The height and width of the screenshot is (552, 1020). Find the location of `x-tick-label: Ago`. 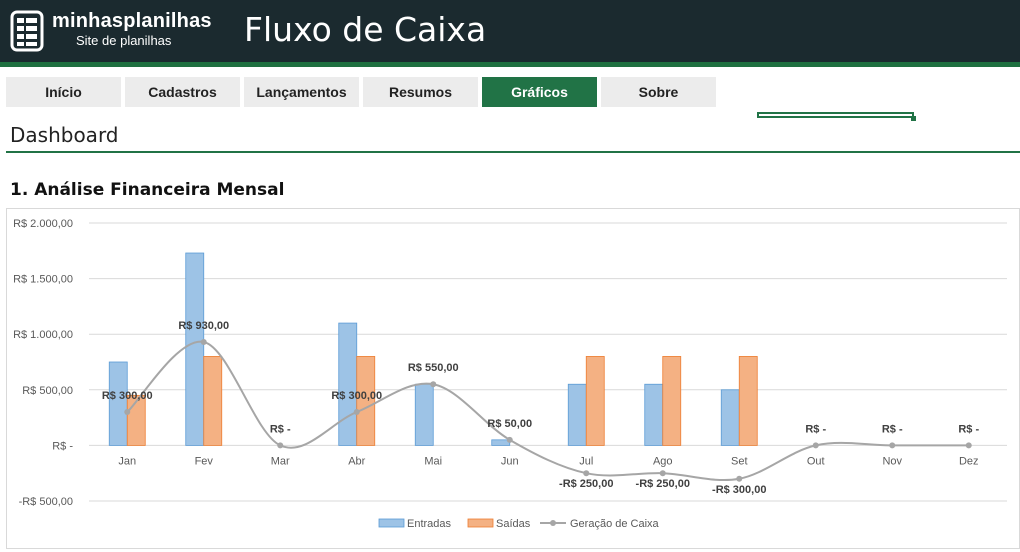

x-tick-label: Ago is located at coordinates (663, 461).